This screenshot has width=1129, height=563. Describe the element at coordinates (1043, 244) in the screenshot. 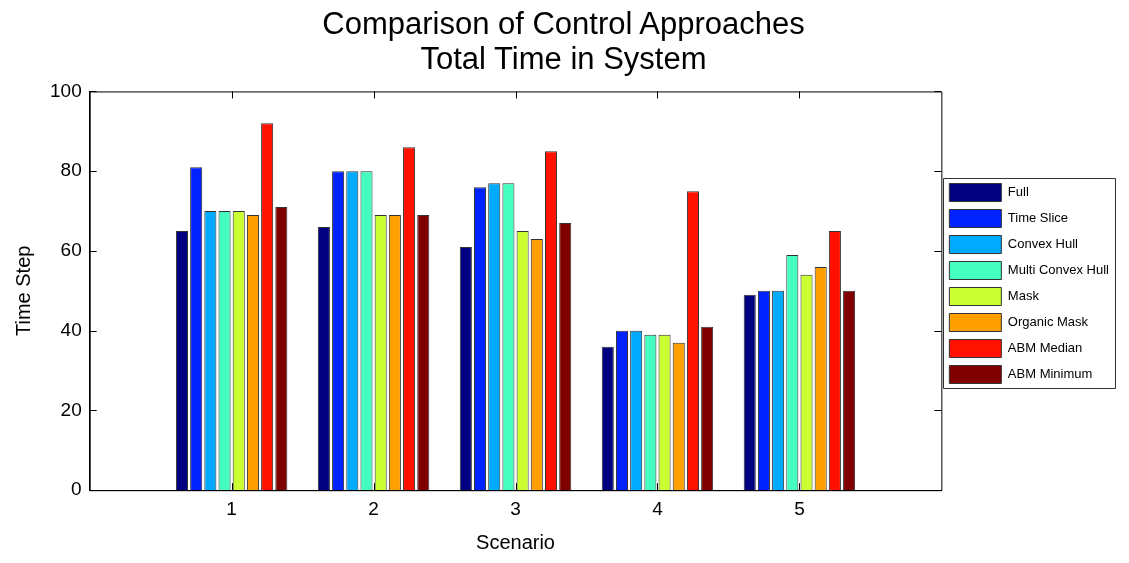

I see `legend-label: Convex Hull` at that location.